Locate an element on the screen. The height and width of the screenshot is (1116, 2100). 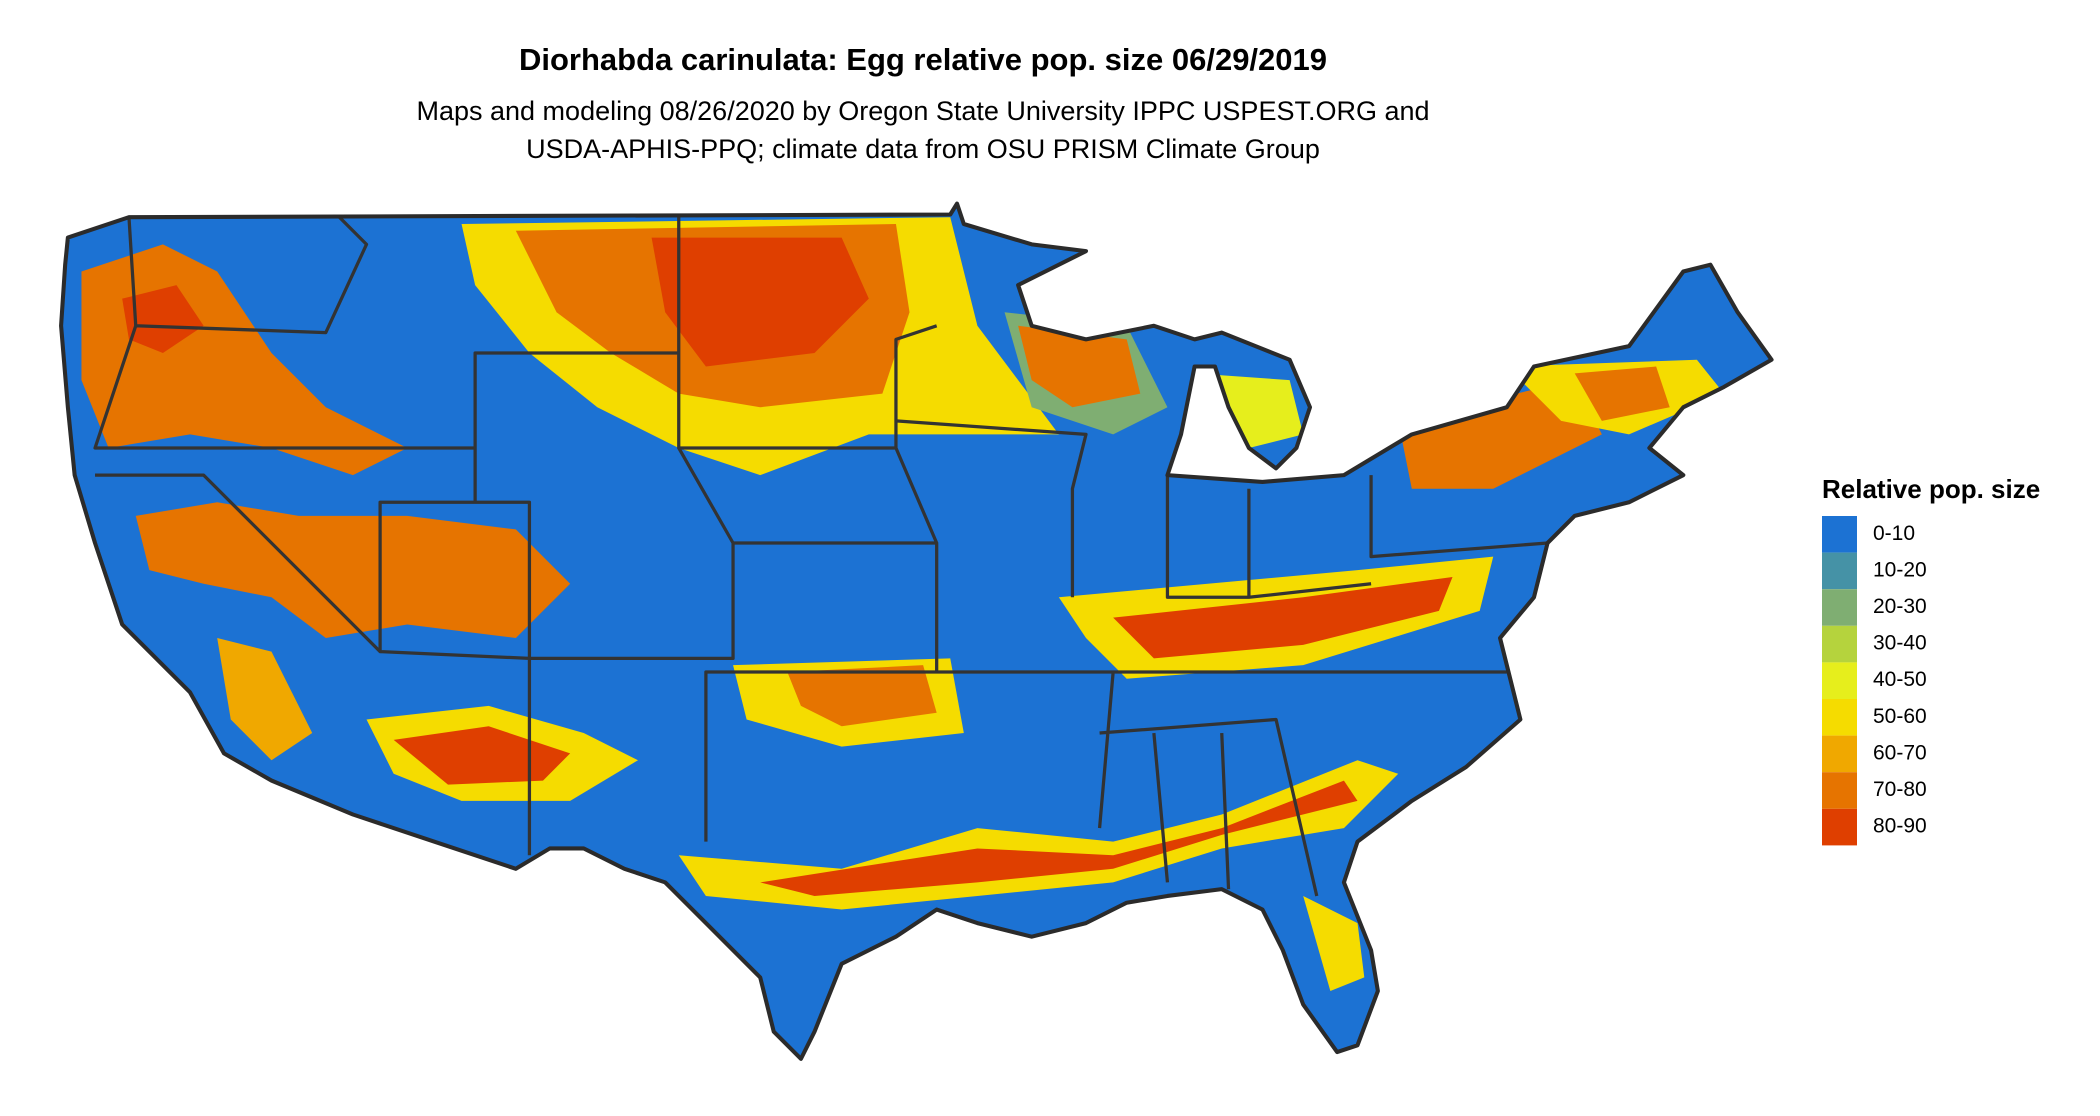
legend-label: 70-80 is located at coordinates (1900, 789).